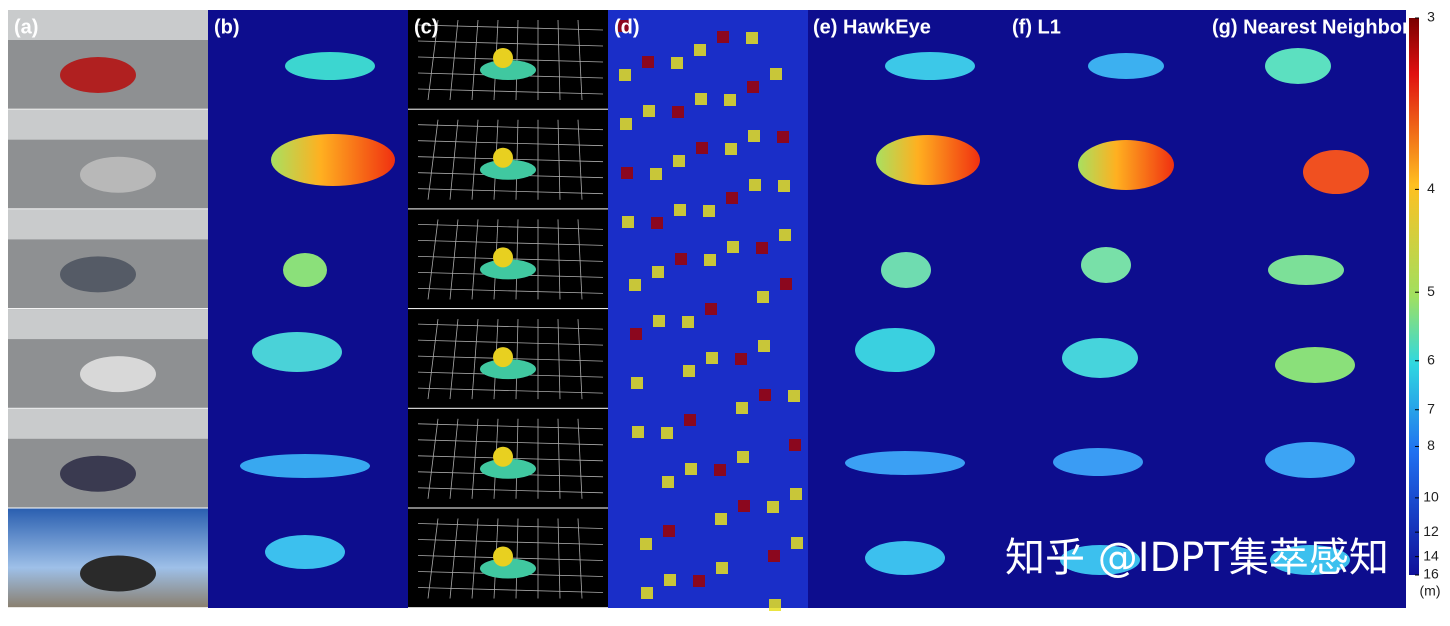  I want to click on watermark: 知乎 @IDPT集萃感知, so click(1197, 558).